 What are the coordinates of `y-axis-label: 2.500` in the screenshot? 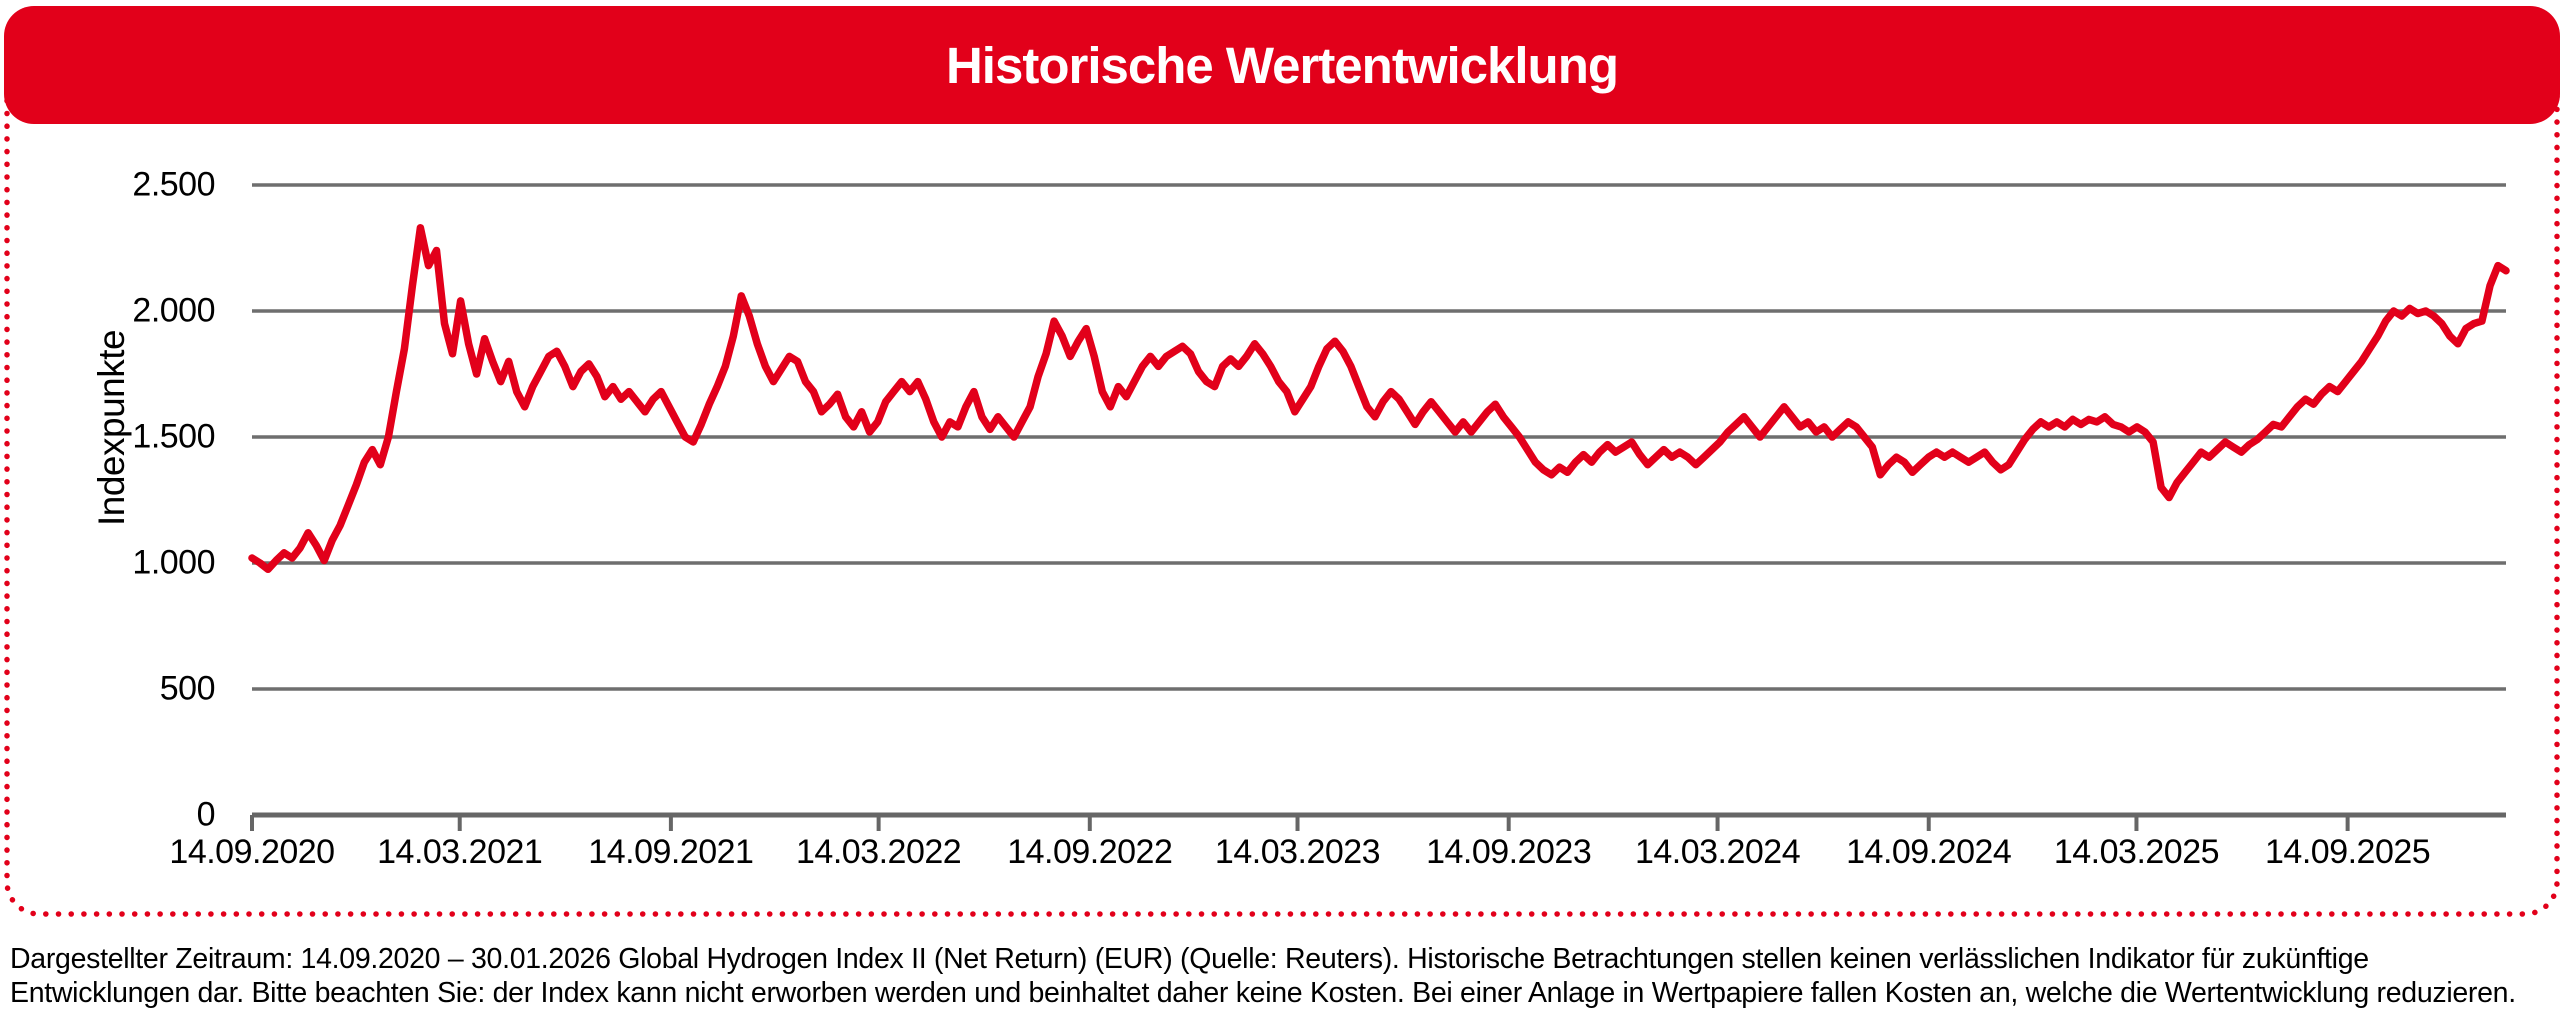 It's located at (173, 184).